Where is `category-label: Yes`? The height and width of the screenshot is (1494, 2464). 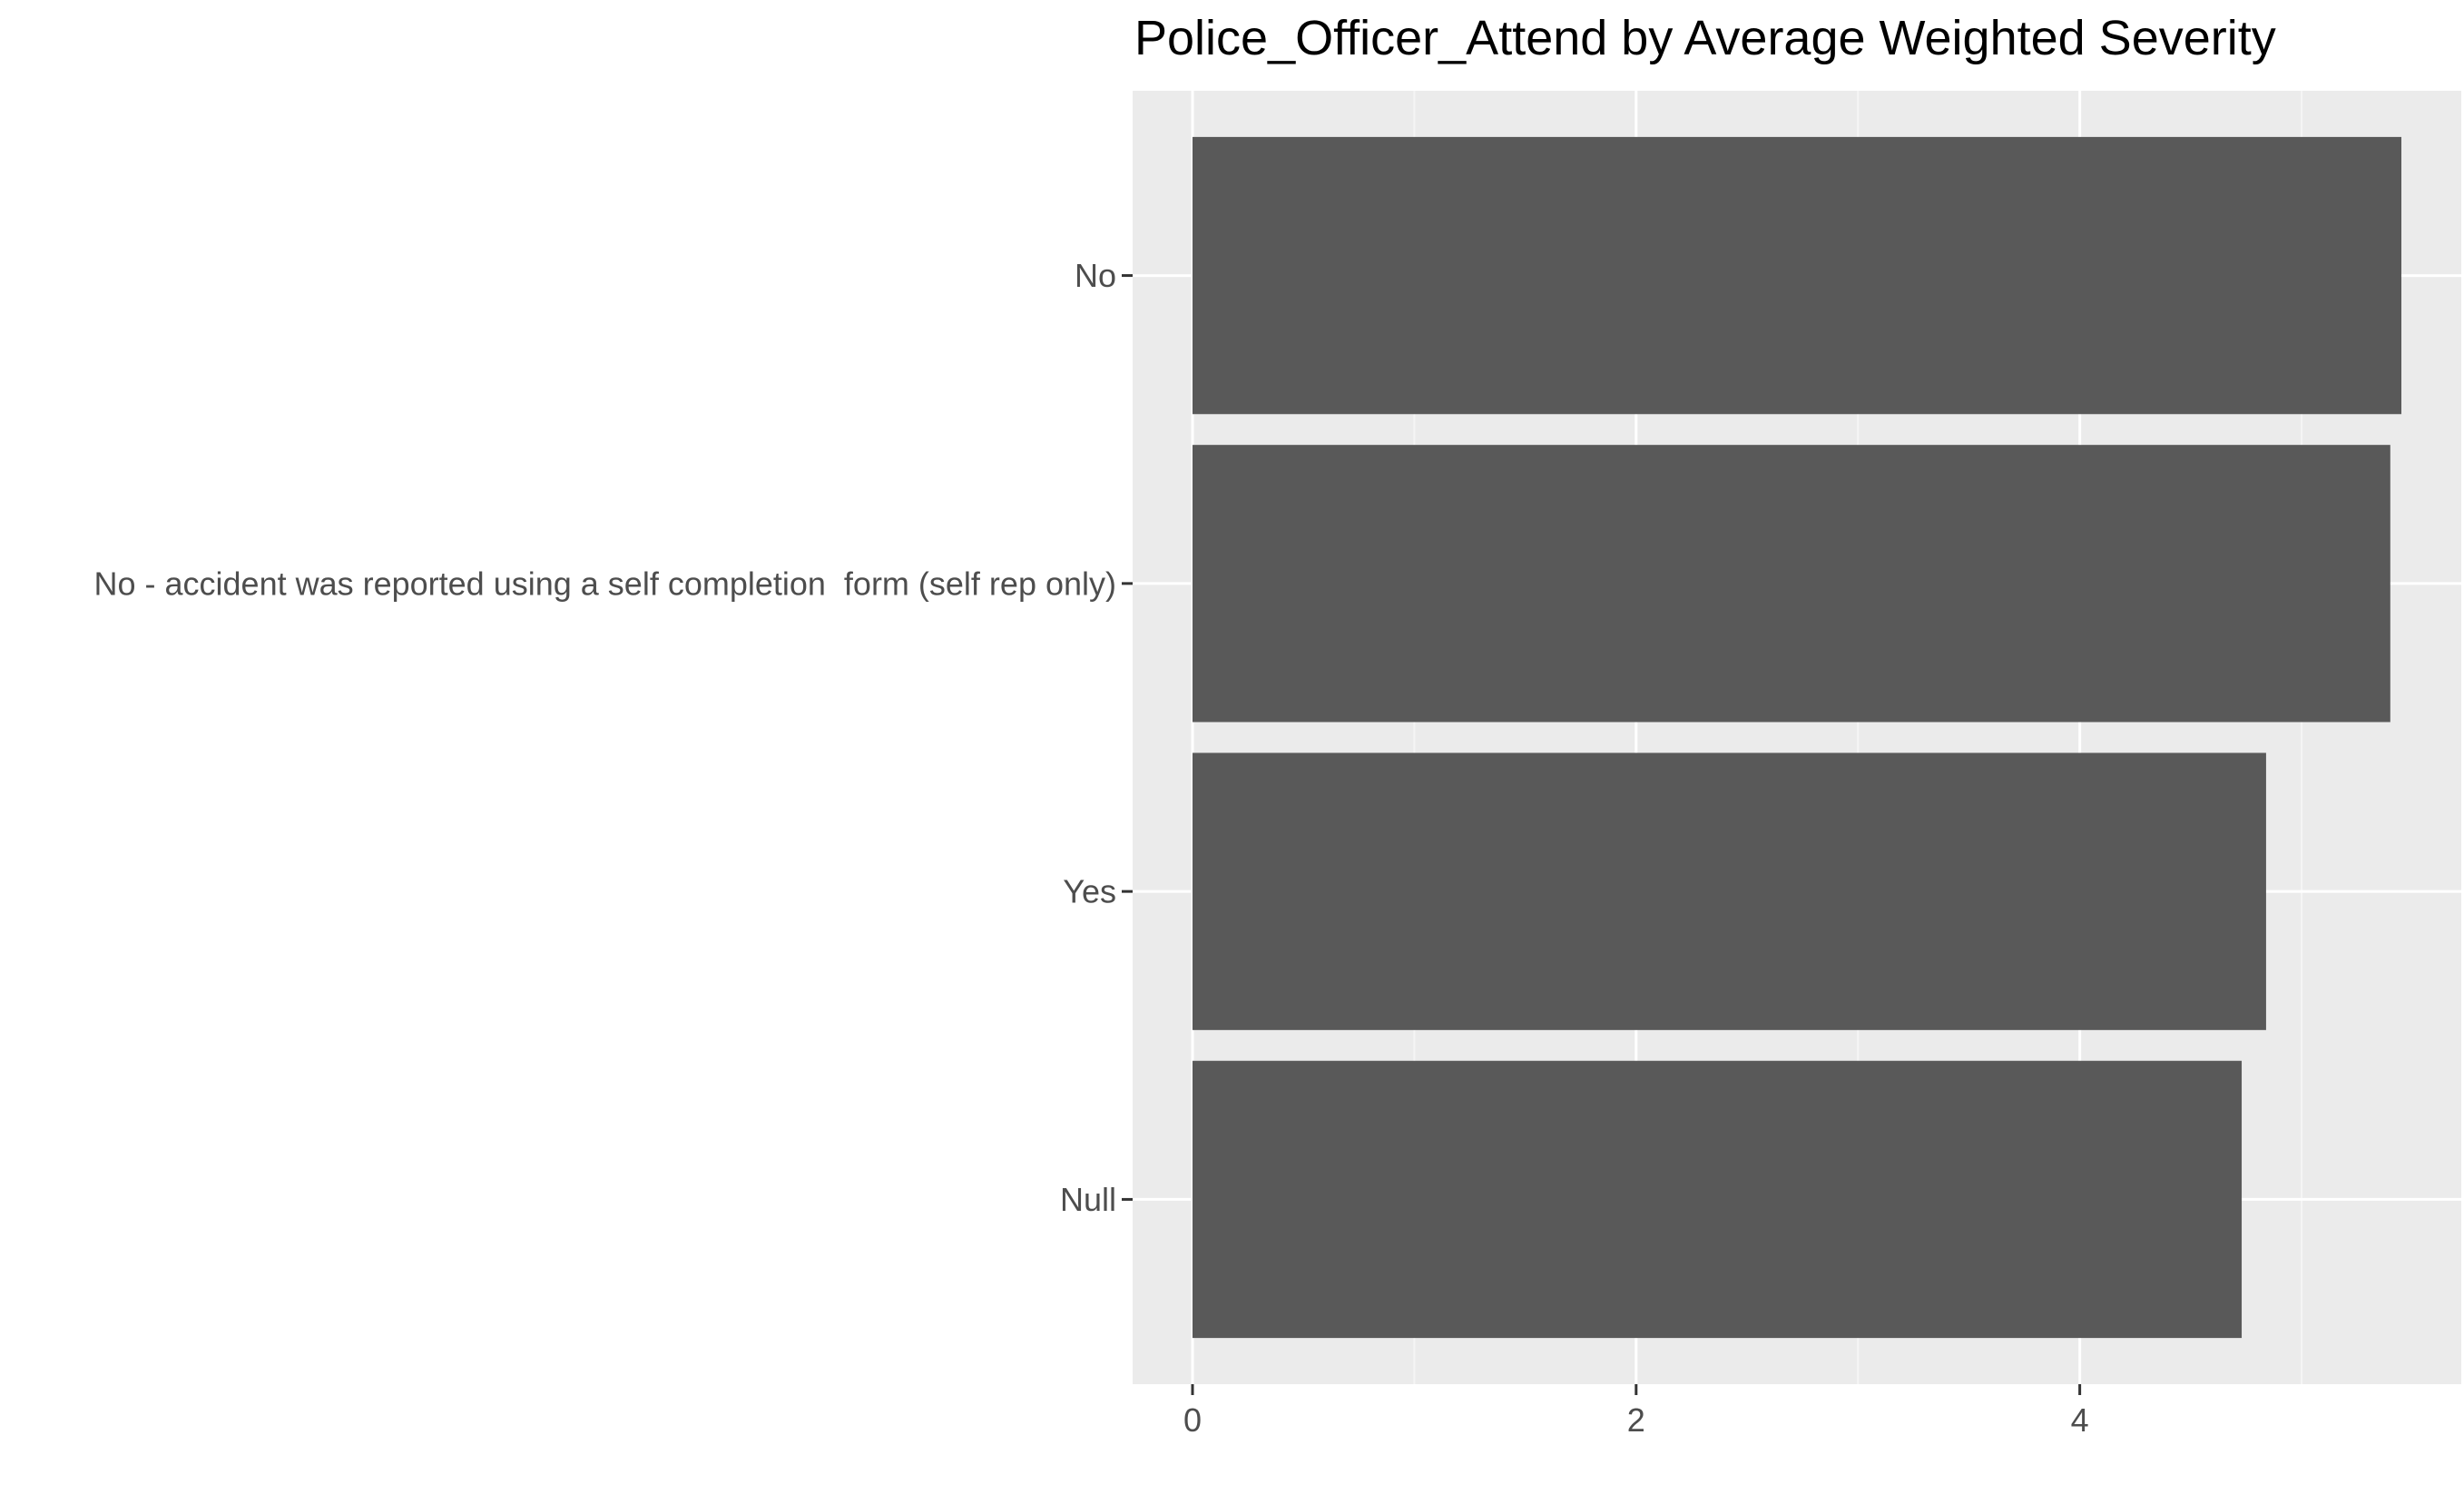
category-label: Yes is located at coordinates (1089, 891).